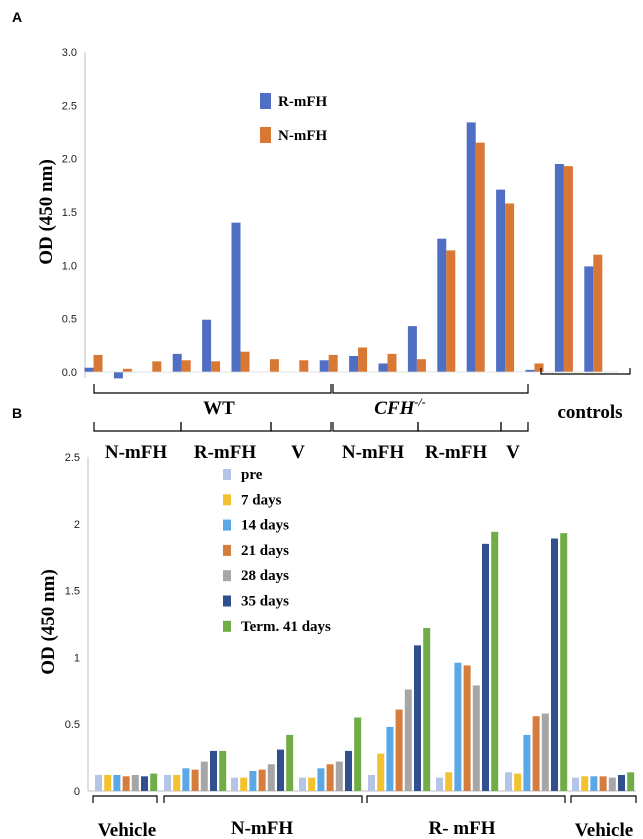 This screenshot has height=839, width=643. Describe the element at coordinates (298, 452) in the screenshot. I see `panel-a-sub-v-wt: V` at that location.